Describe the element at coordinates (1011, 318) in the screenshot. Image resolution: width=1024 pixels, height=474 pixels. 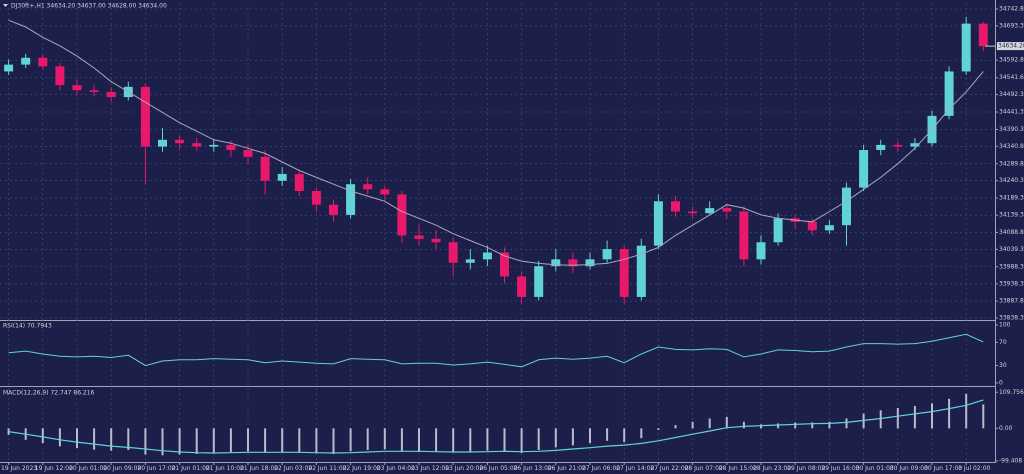
I see `y-tick-label: 33838.30` at that location.